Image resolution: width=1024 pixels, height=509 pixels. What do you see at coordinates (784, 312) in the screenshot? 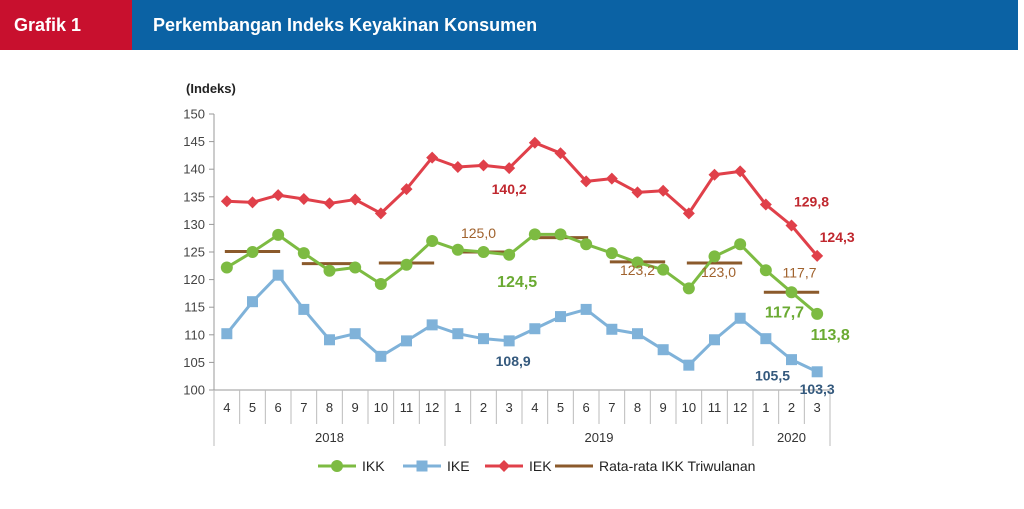
I see `data-label: 117,7` at bounding box center [784, 312].